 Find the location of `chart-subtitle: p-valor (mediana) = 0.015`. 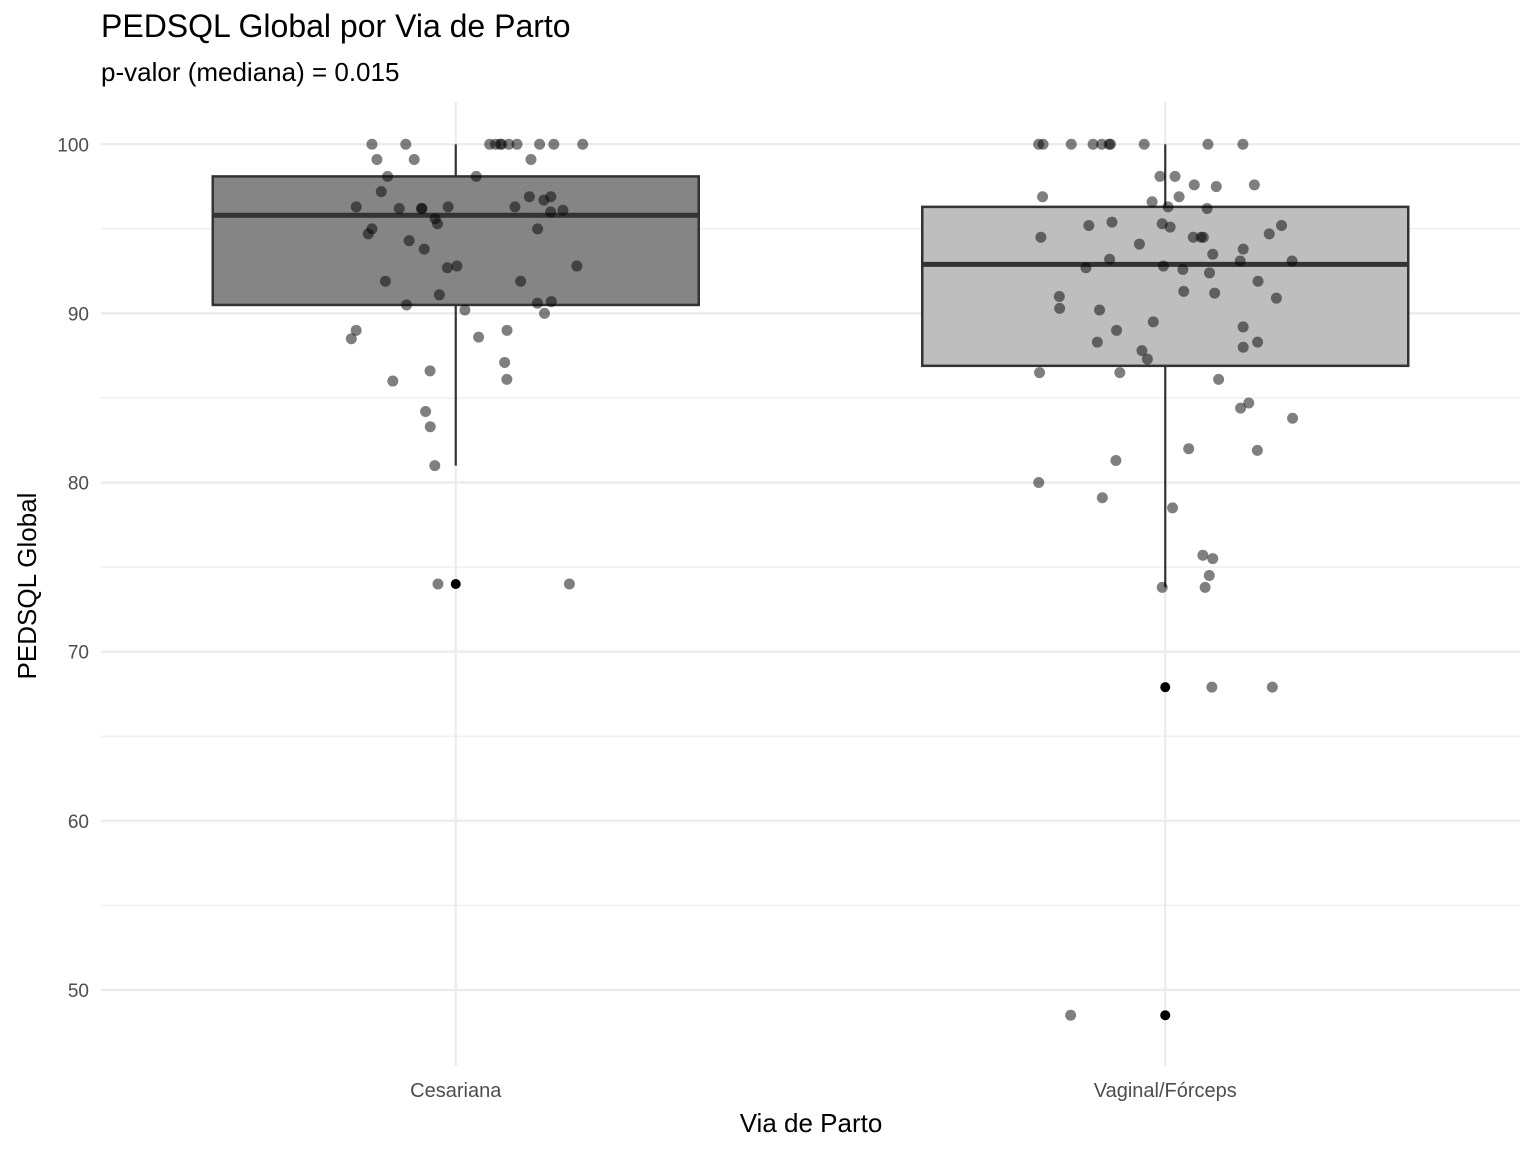

chart-subtitle: p-valor (mediana) = 0.015 is located at coordinates (250, 72).